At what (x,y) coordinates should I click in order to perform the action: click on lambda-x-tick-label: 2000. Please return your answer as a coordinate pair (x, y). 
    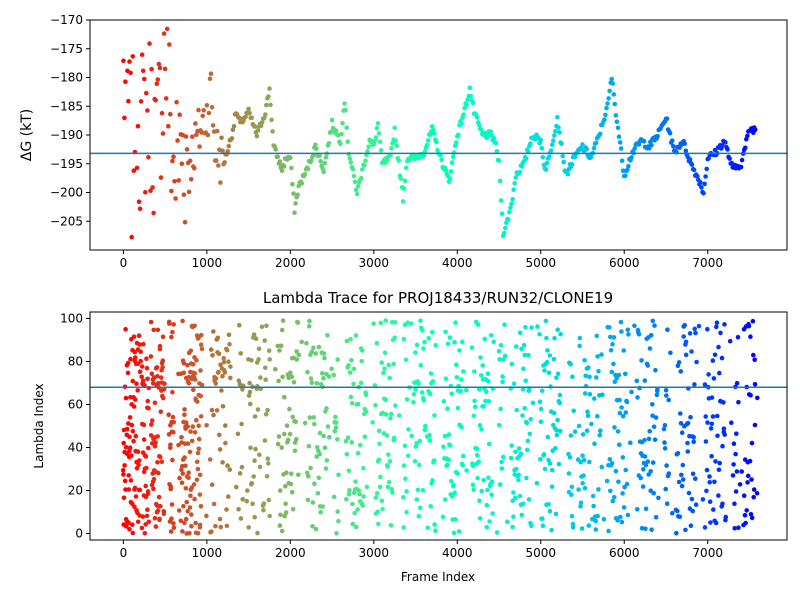
    Looking at the image, I should click on (290, 553).